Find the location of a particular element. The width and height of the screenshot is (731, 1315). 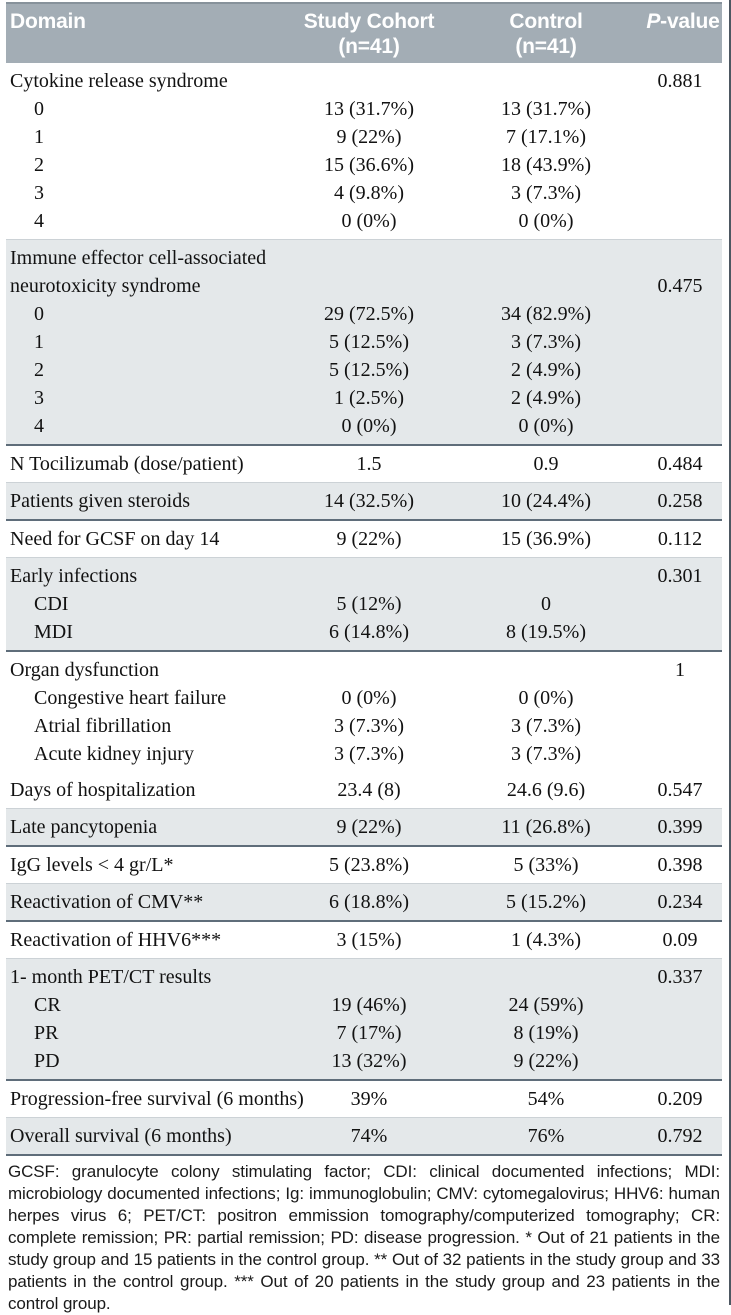

row-label: CR is located at coordinates (47, 1005).